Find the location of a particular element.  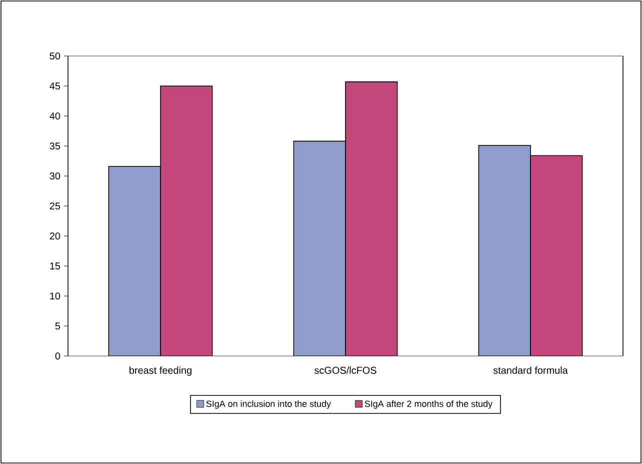

y-tick-label: 15 is located at coordinates (55, 266).